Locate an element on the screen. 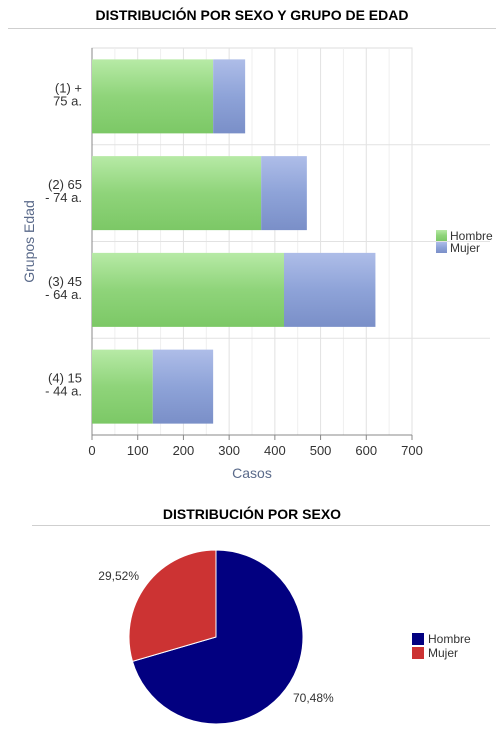 The image size is (504, 731). category-label-line: - 64 a. is located at coordinates (63, 294).